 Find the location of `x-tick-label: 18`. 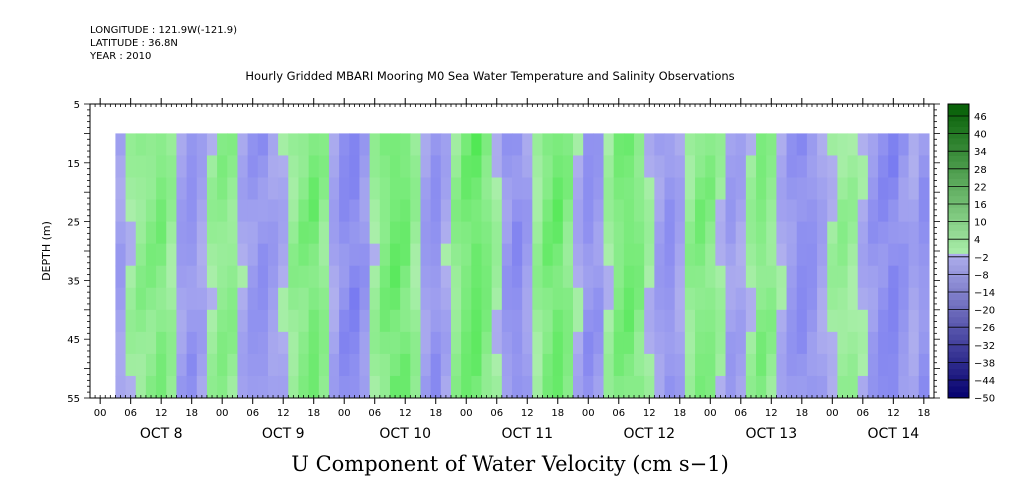

x-tick-label: 18 is located at coordinates (191, 413).